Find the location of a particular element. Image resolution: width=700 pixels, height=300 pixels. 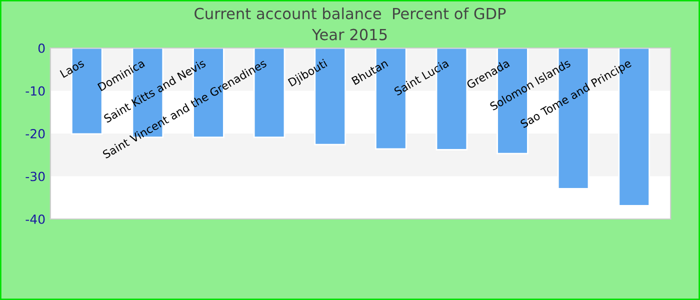

y-tick-label: -40 is located at coordinates (35, 219).